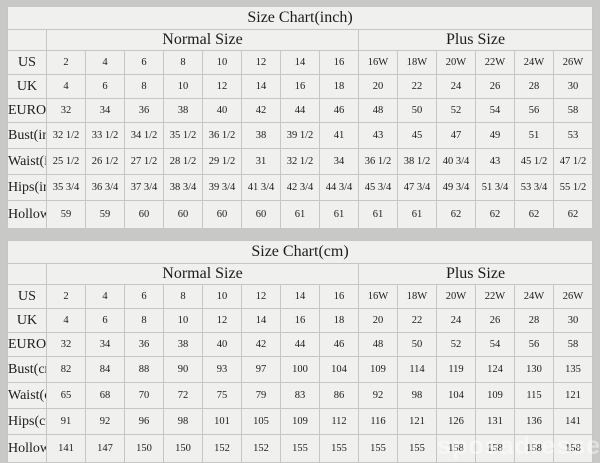 The image size is (600, 463). Describe the element at coordinates (456, 395) in the screenshot. I see `table-cell: 104` at that location.